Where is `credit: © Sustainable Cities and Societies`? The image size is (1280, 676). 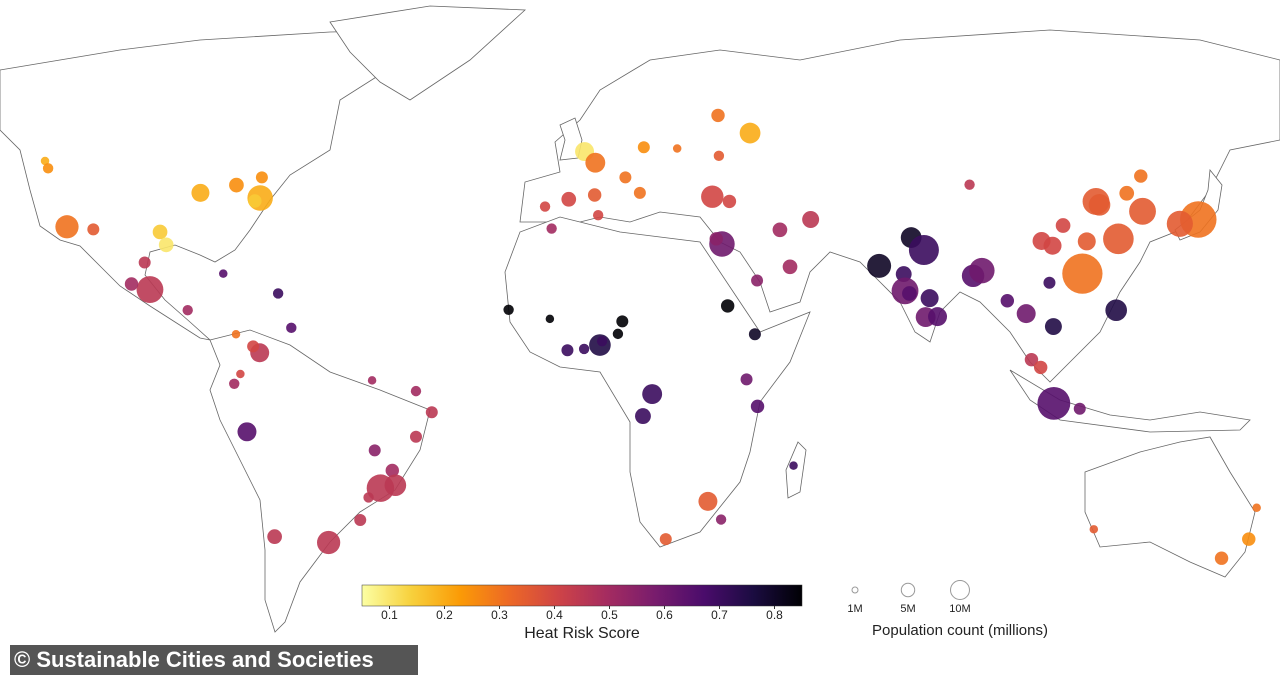
credit: © Sustainable Cities and Societies is located at coordinates (214, 660).